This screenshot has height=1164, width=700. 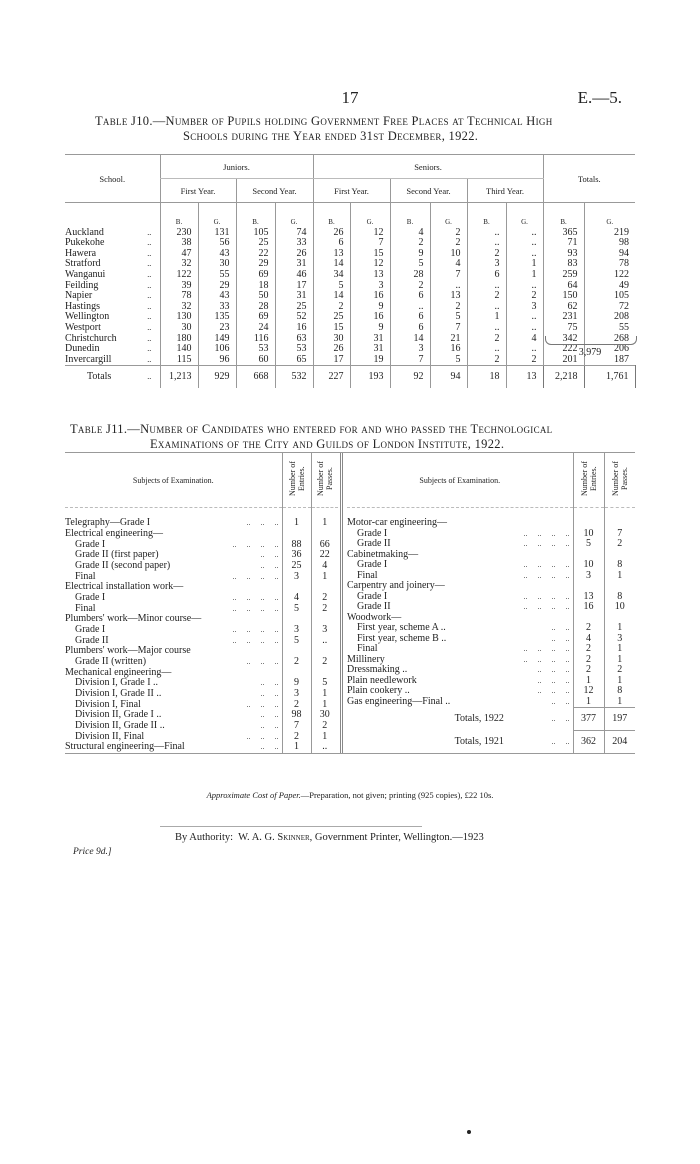 I want to click on cell-value: 9, so click(x=369, y=328).